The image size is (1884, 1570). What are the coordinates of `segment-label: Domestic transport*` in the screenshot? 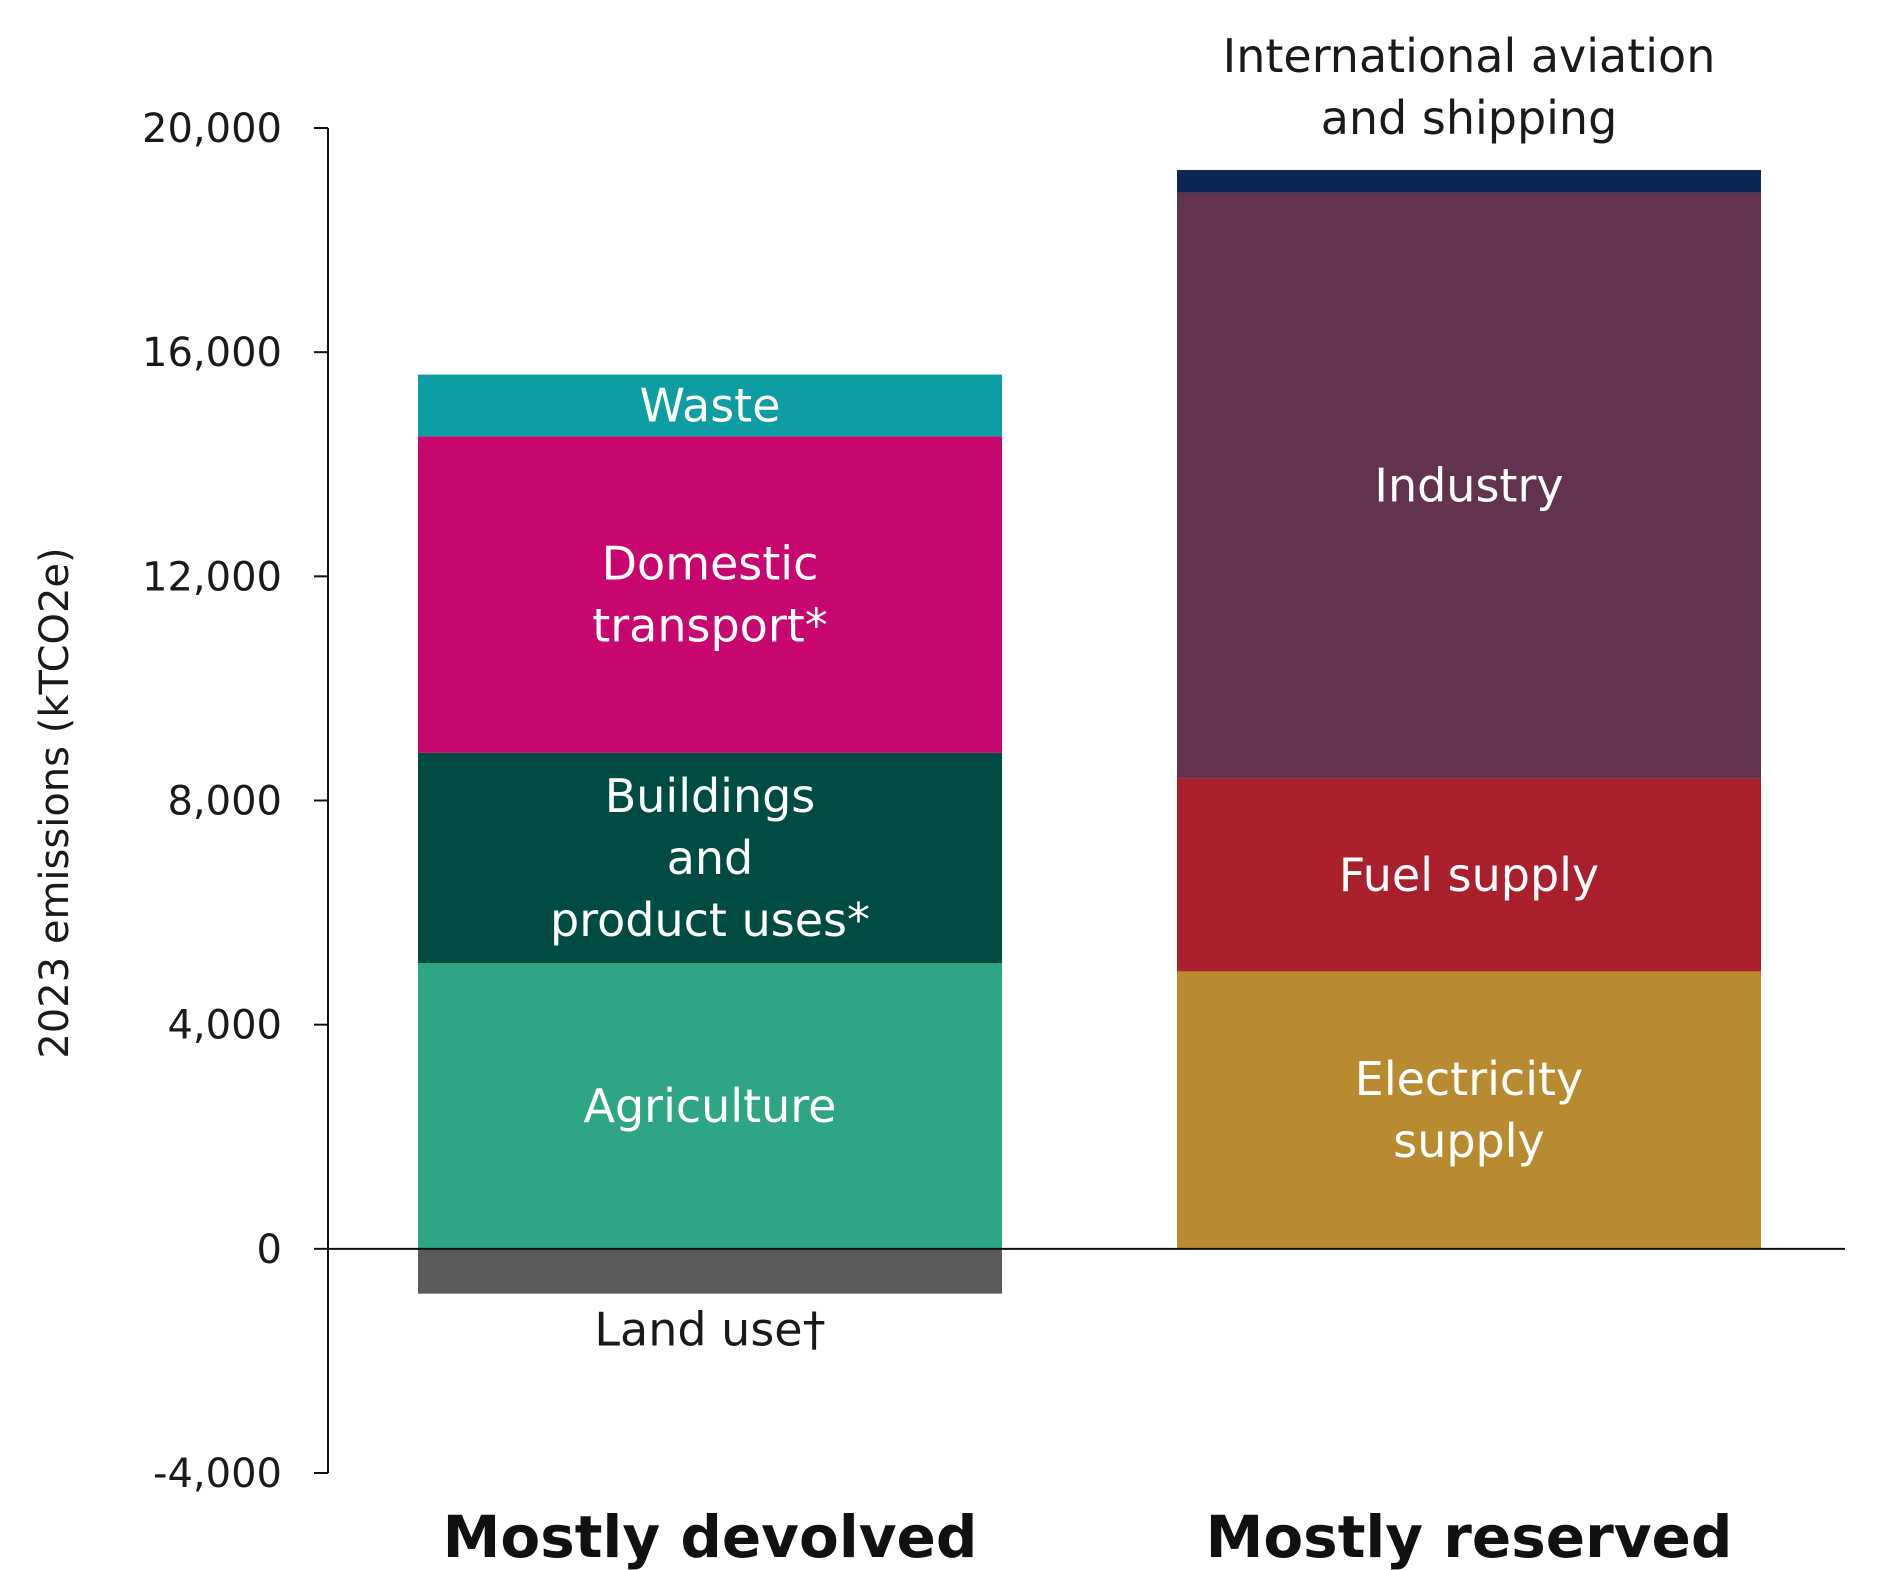 It's located at (710, 595).